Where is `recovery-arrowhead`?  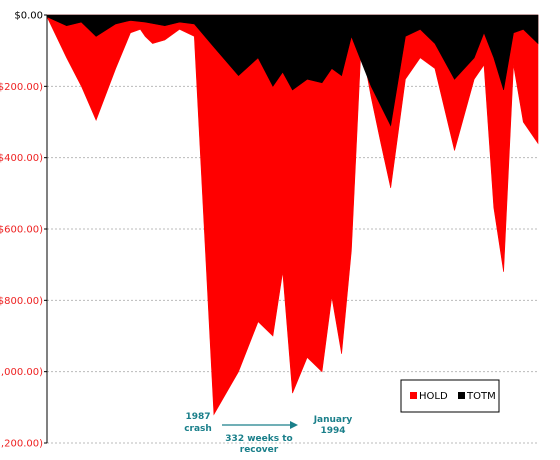 recovery-arrowhead is located at coordinates (294, 425).